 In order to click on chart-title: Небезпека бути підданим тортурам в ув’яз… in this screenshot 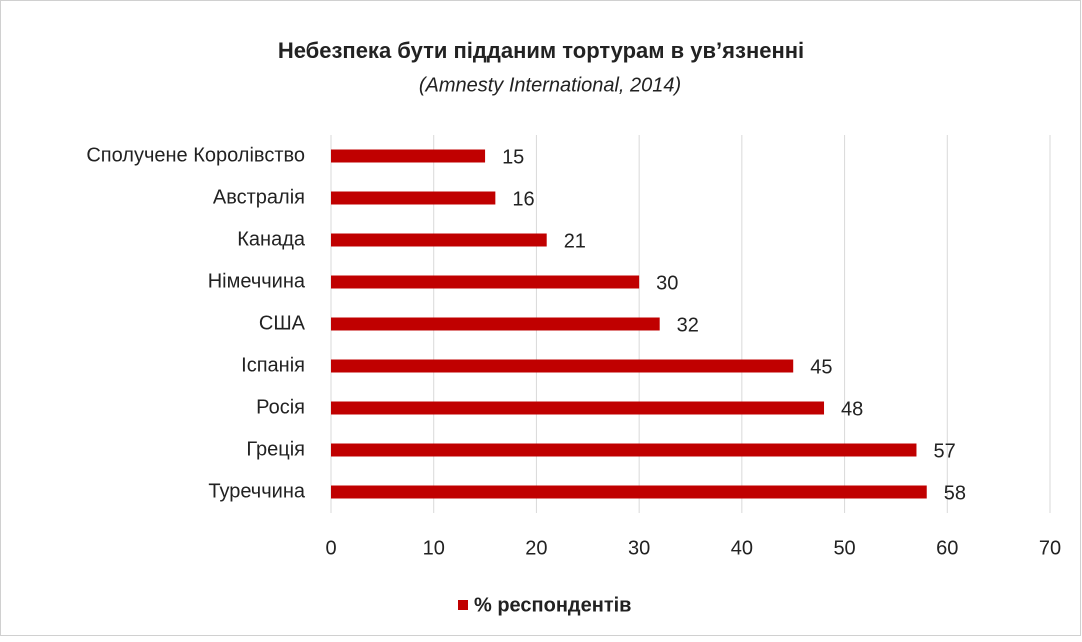, I will do `click(541, 50)`.